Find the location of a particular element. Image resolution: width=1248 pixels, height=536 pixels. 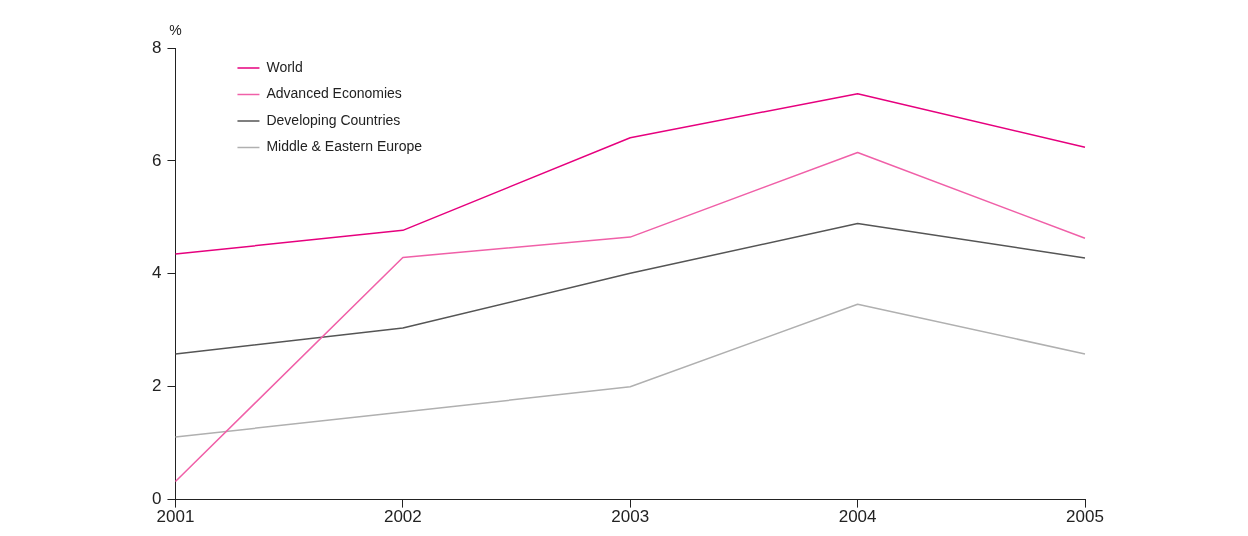

legend-label: World is located at coordinates (284, 66).